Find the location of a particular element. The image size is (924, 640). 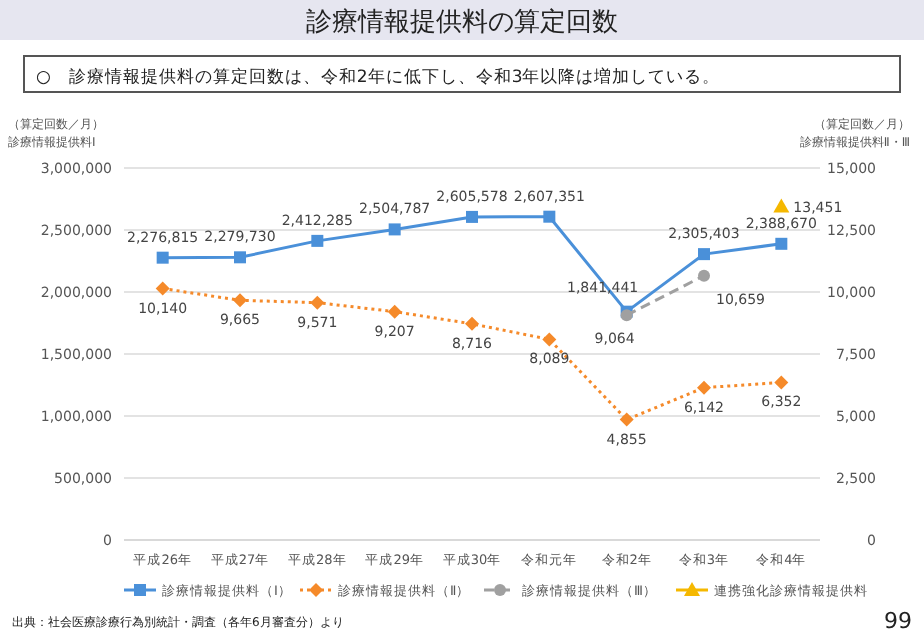

chart-subtitle: ○ 診療情報提供料の算定回数は、令和2年に低下し、令和3年以降は増加している。 is located at coordinates (378, 77).